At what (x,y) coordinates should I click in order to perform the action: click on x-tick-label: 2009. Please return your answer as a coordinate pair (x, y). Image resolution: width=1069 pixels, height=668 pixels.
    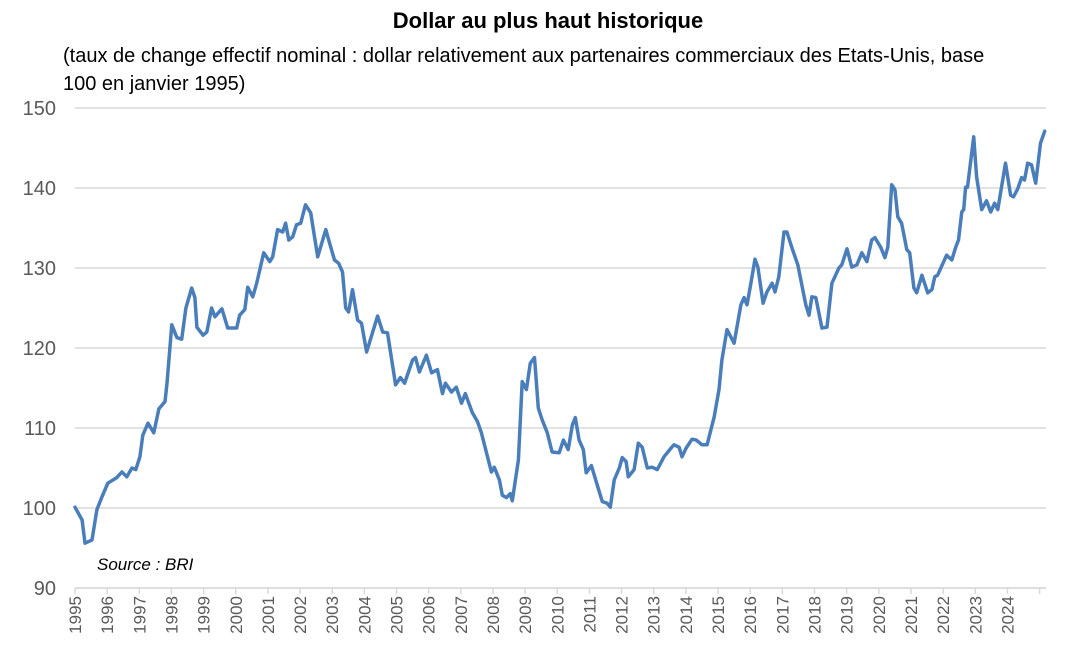
    Looking at the image, I should click on (525, 615).